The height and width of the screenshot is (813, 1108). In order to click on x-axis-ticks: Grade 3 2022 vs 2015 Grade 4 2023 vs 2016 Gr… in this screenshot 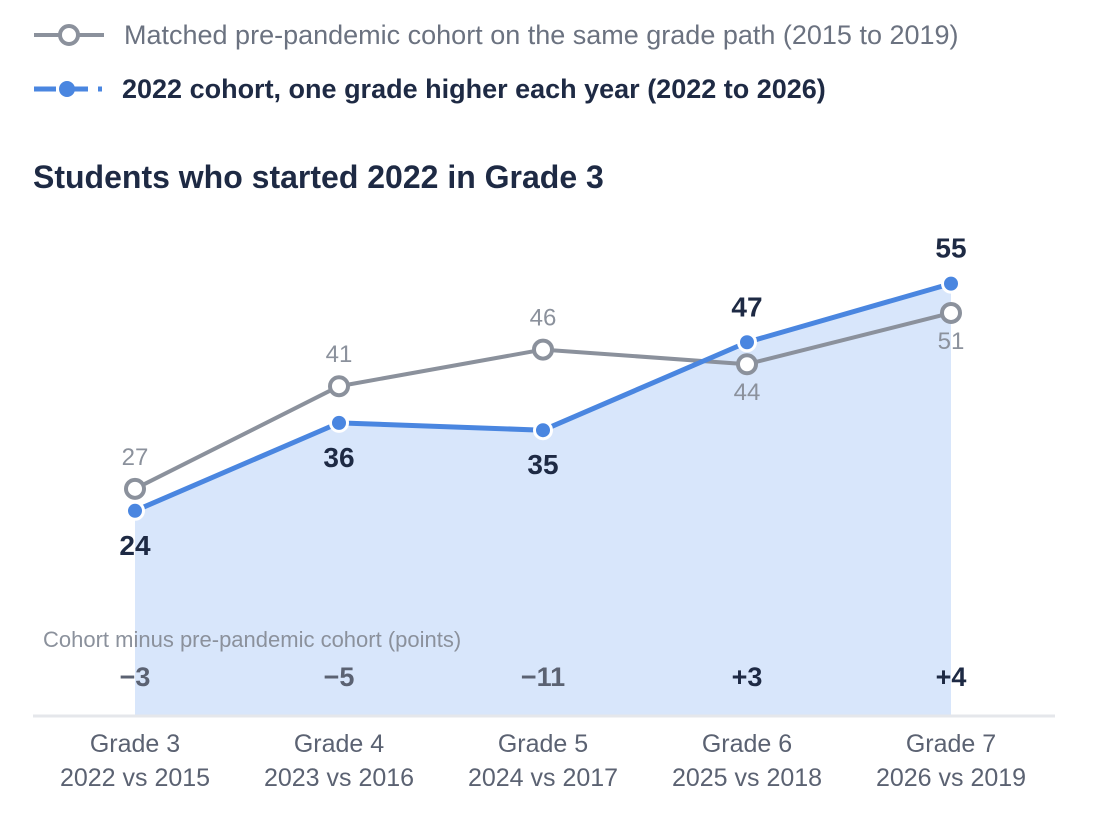, I will do `click(543, 761)`.